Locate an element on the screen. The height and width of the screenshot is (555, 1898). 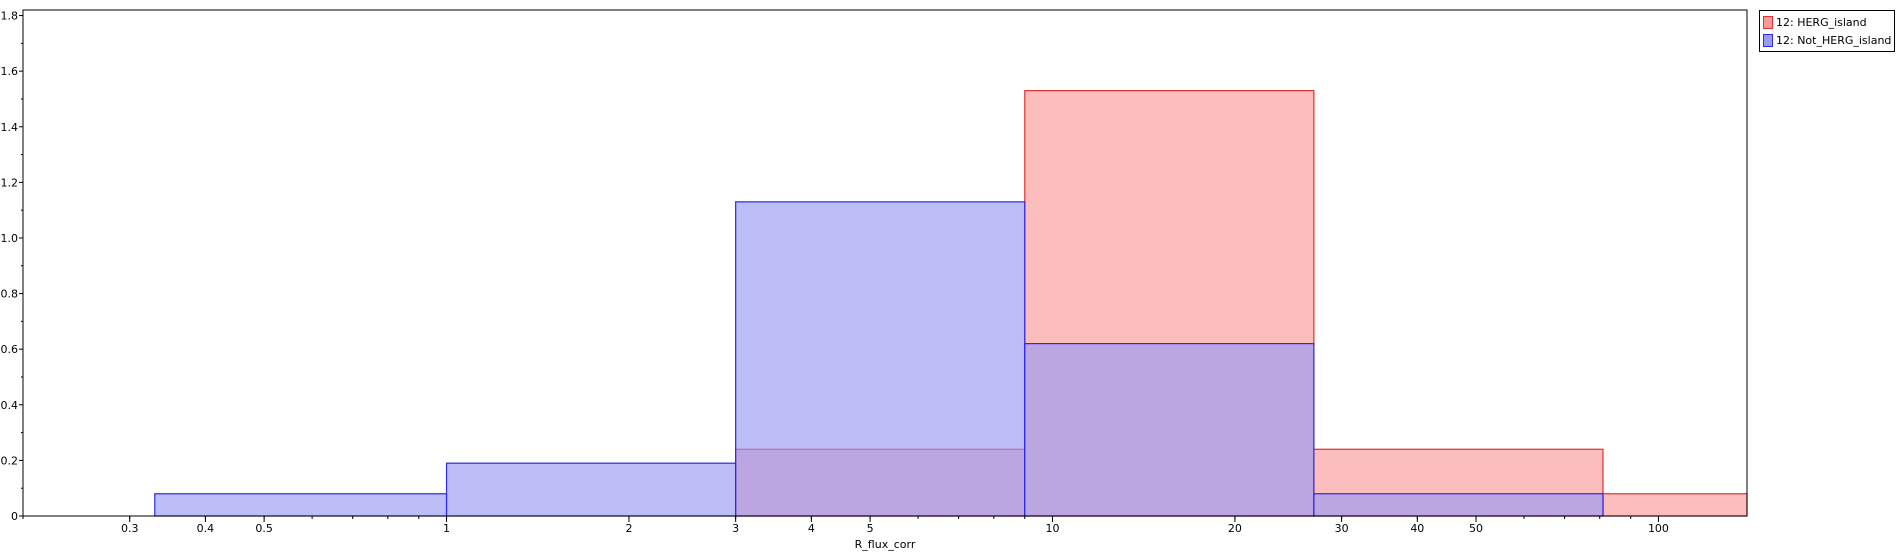
x-tick-label: 100 is located at coordinates (1658, 528).